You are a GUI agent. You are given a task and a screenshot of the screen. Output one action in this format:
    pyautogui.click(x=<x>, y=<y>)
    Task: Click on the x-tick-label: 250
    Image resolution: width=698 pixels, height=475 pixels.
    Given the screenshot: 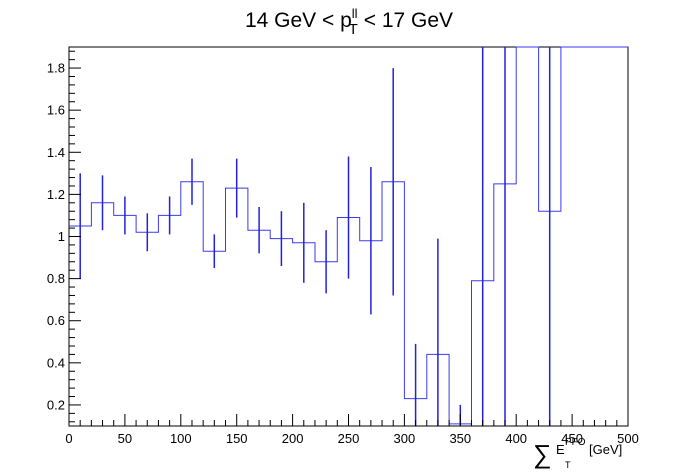 What is the action you would take?
    pyautogui.click(x=349, y=438)
    